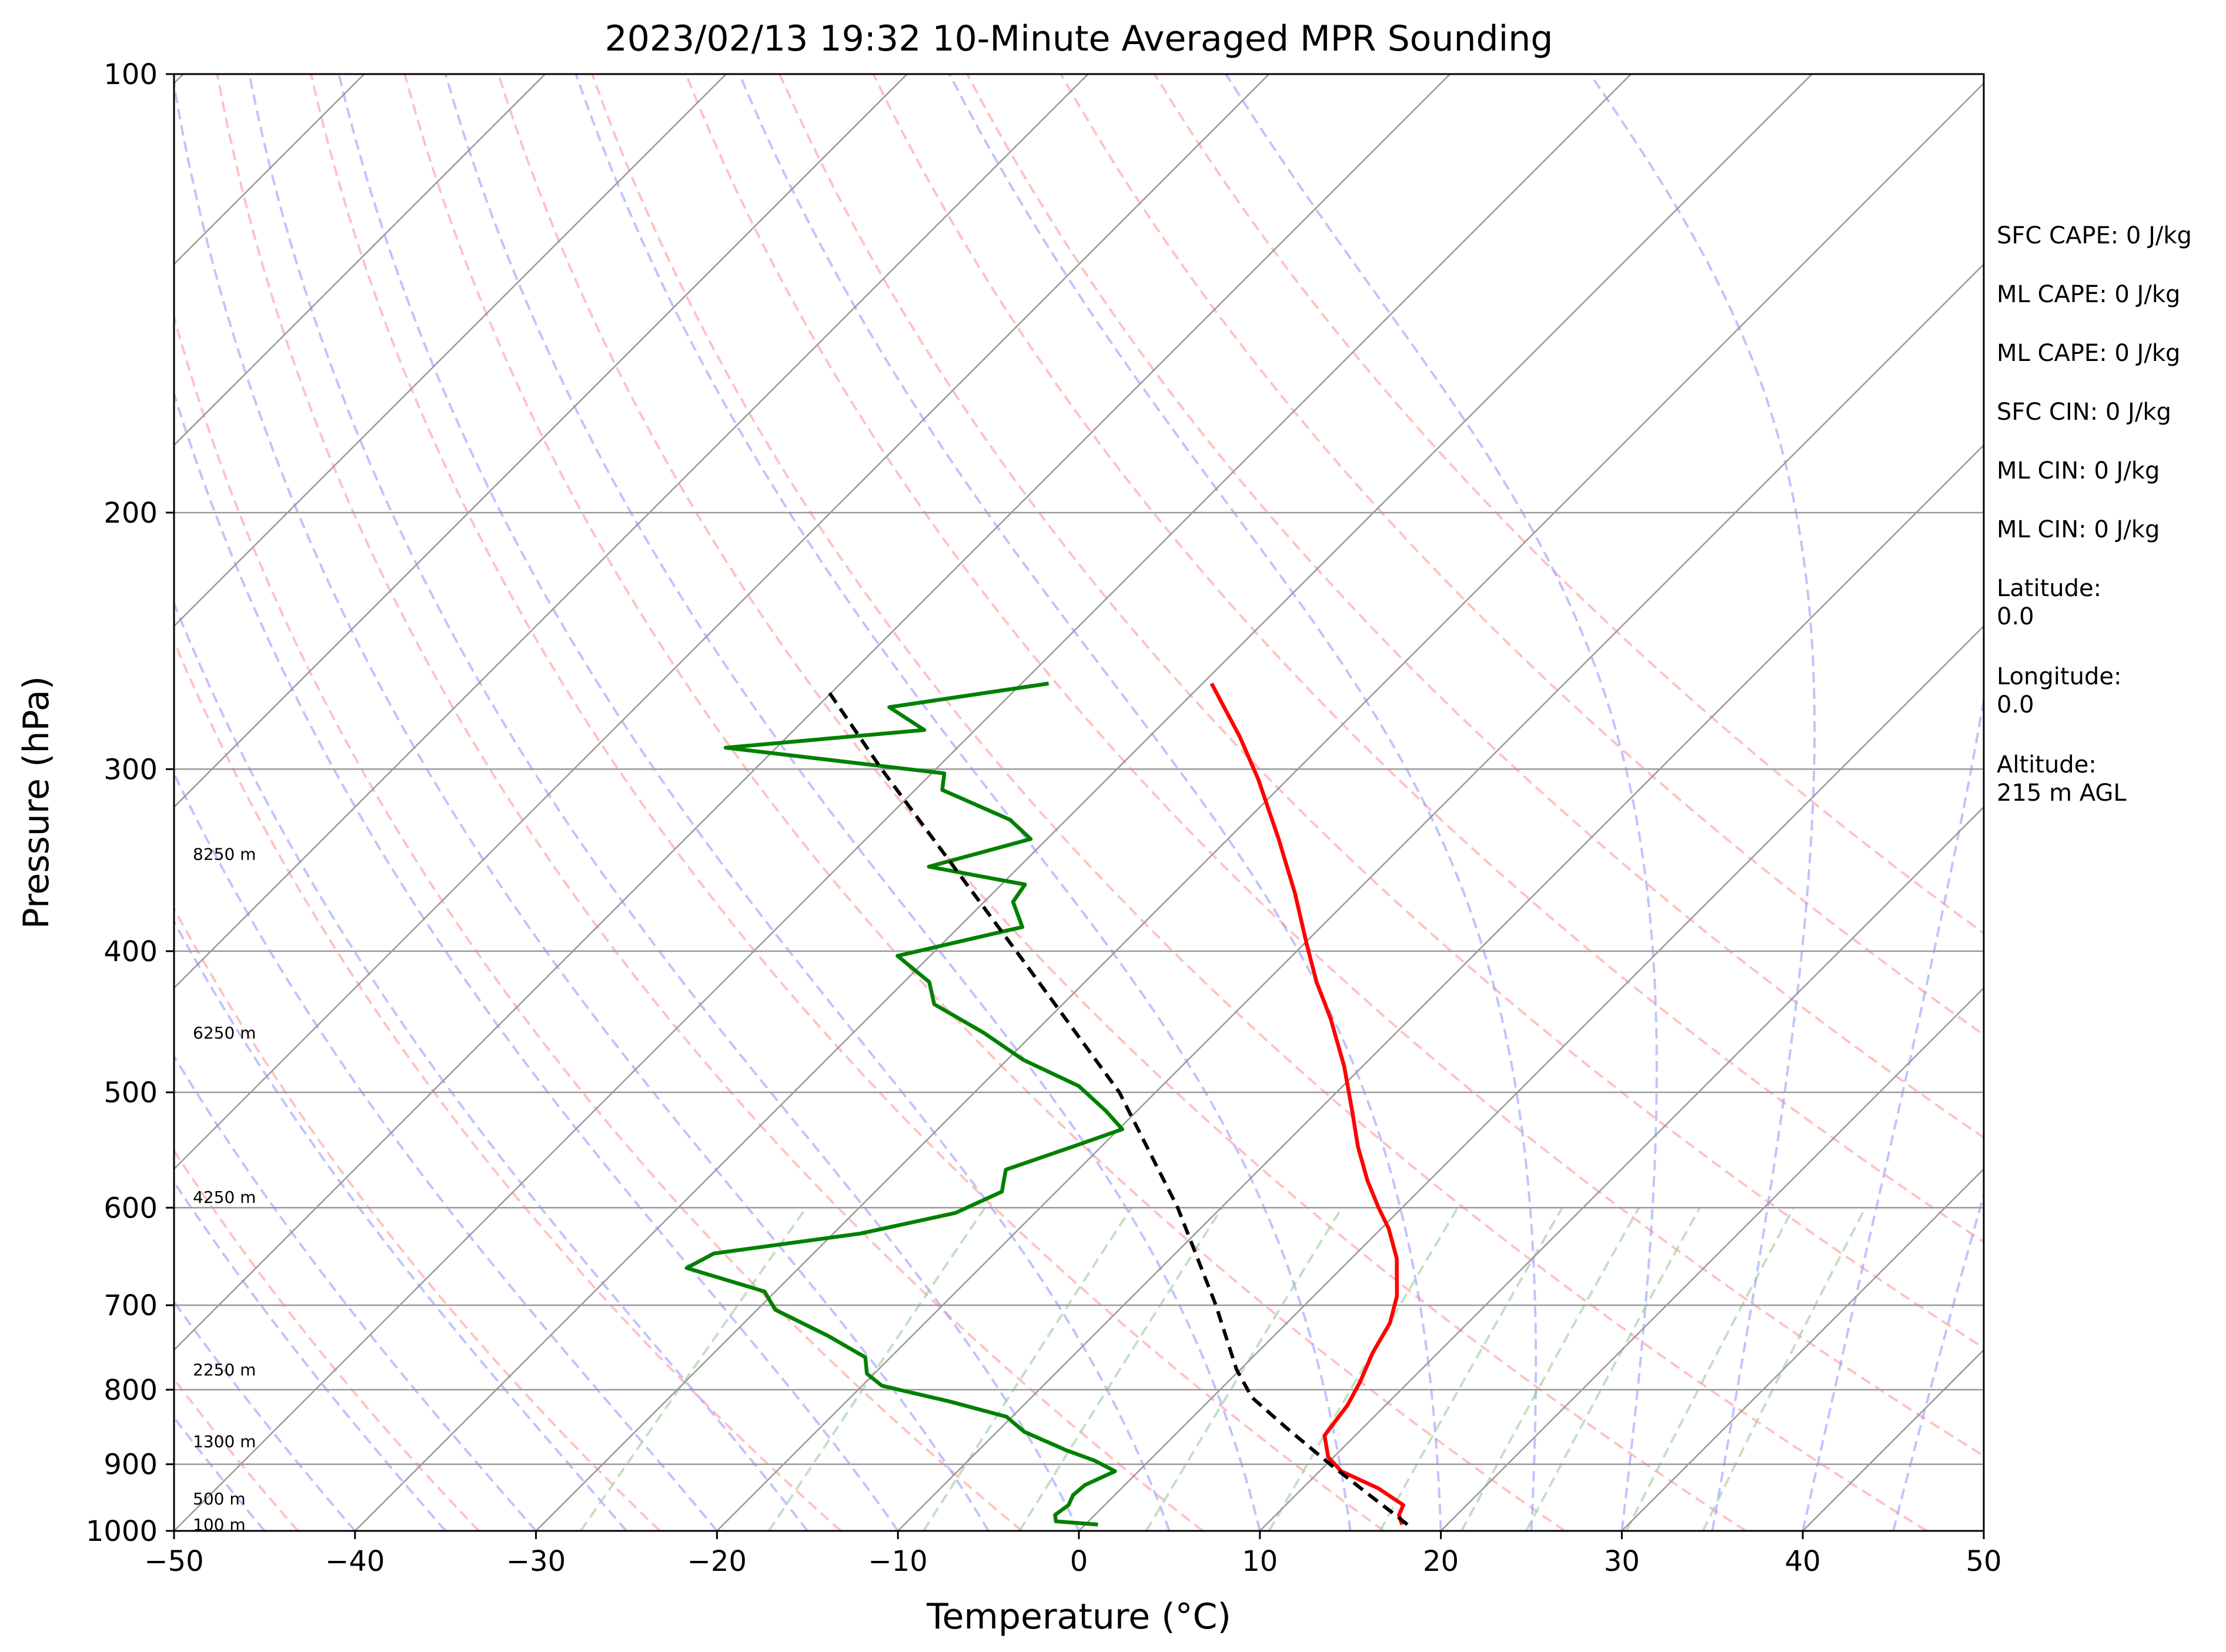 This screenshot has width=2226, height=1652. I want to click on sounding-parameter-text: SFC CAPE: 0 J/kg, so click(2094, 236).